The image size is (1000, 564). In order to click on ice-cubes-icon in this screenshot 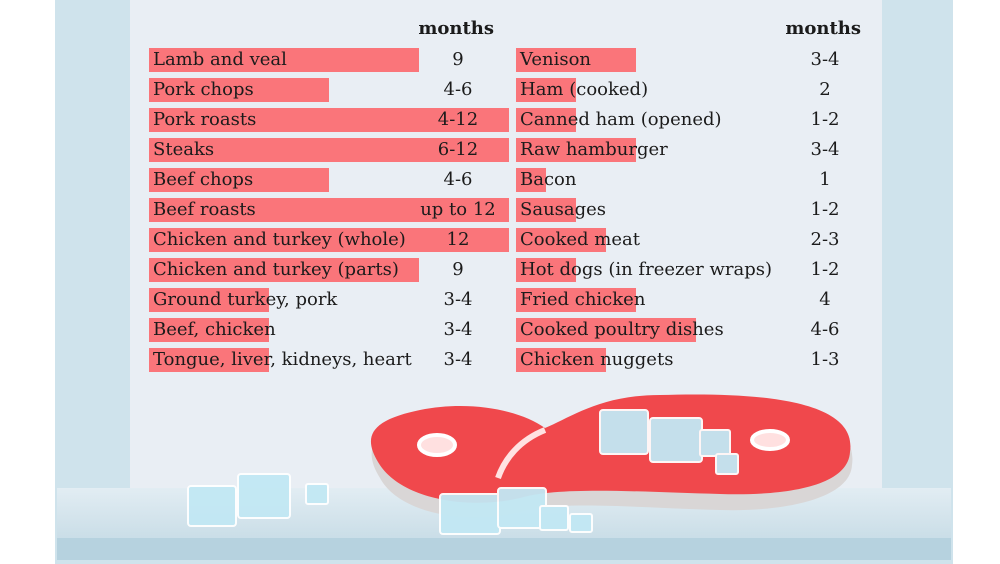, I will do `click(463, 472)`.